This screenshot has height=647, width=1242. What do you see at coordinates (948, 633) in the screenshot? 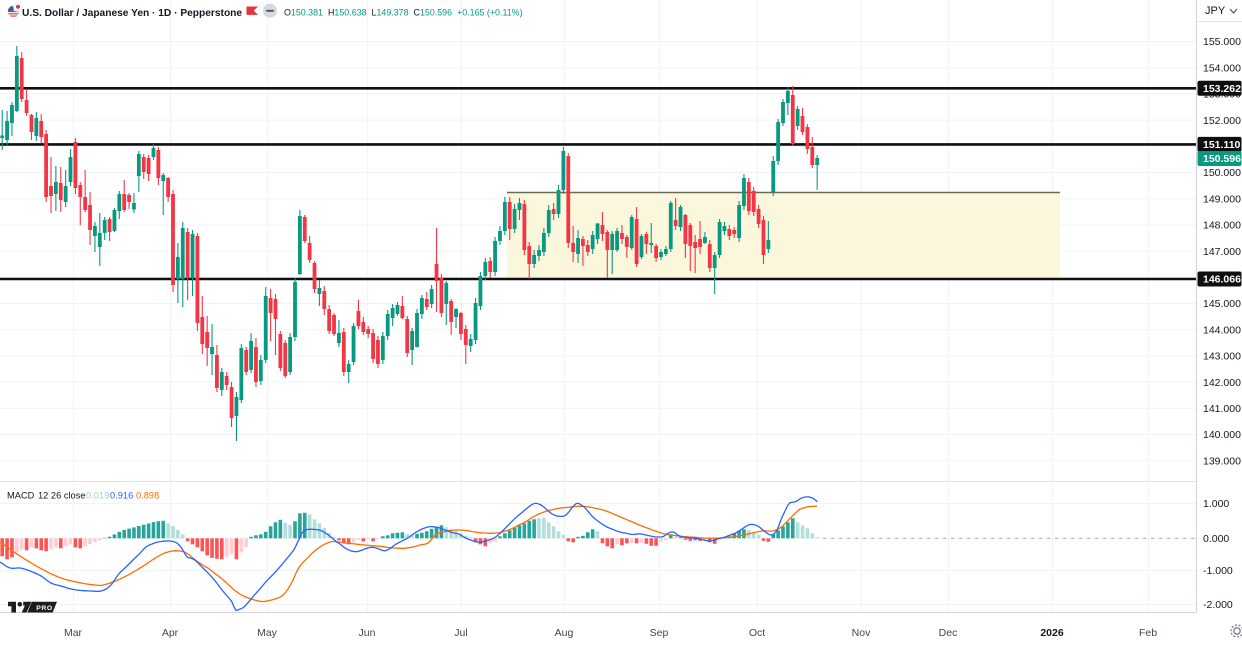
I see `svg-text: Dec` at bounding box center [948, 633].